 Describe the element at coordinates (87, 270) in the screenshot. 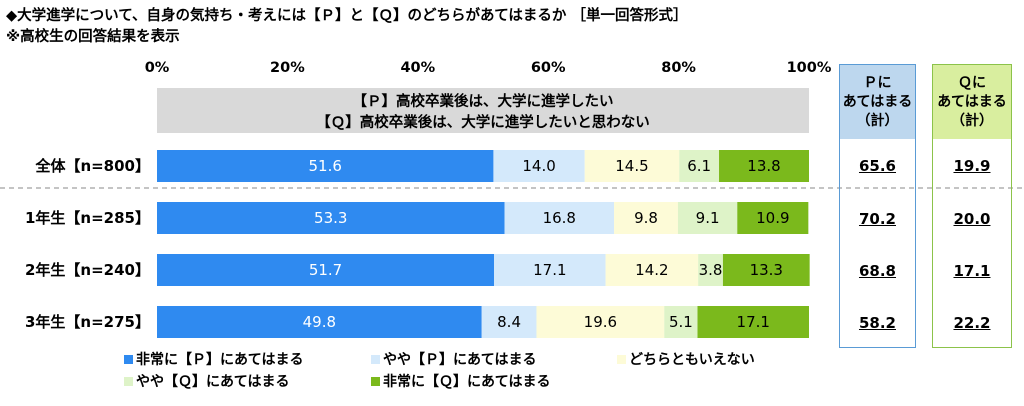

I see `category-label: 2年生【n=240】` at that location.